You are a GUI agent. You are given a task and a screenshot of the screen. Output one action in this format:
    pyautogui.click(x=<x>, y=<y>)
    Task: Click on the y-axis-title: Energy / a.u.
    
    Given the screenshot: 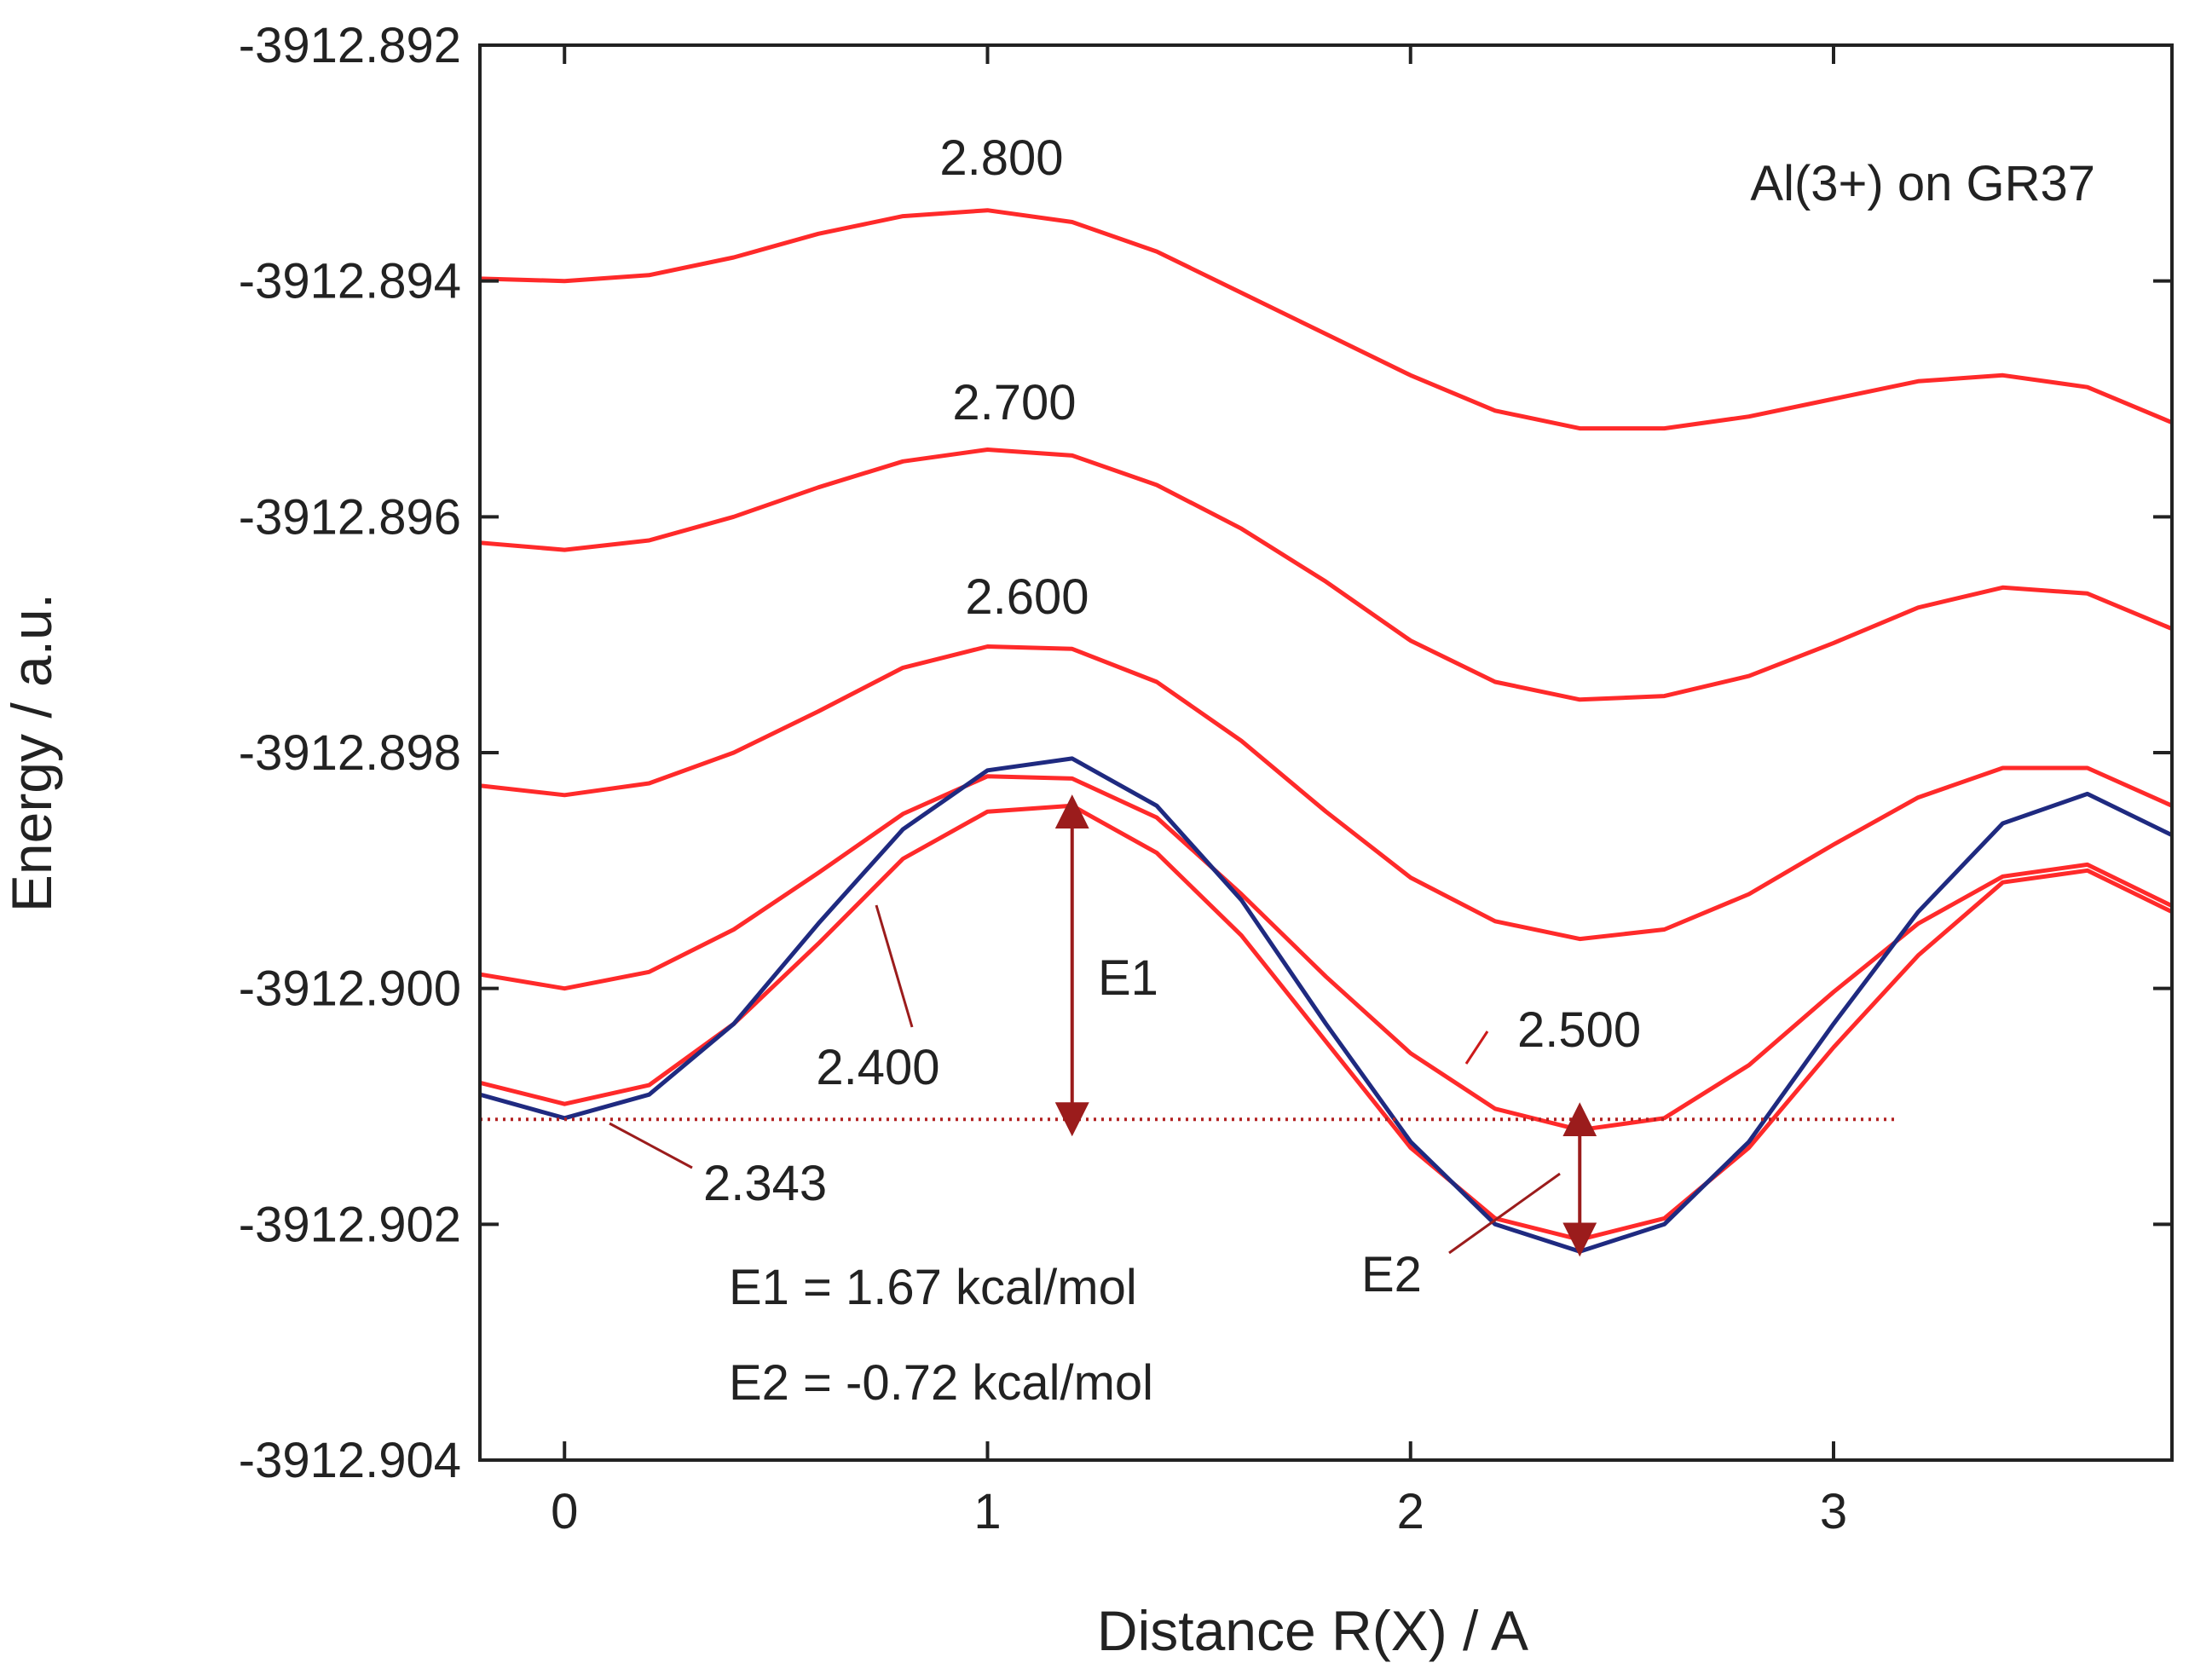 What is the action you would take?
    pyautogui.click(x=31, y=752)
    